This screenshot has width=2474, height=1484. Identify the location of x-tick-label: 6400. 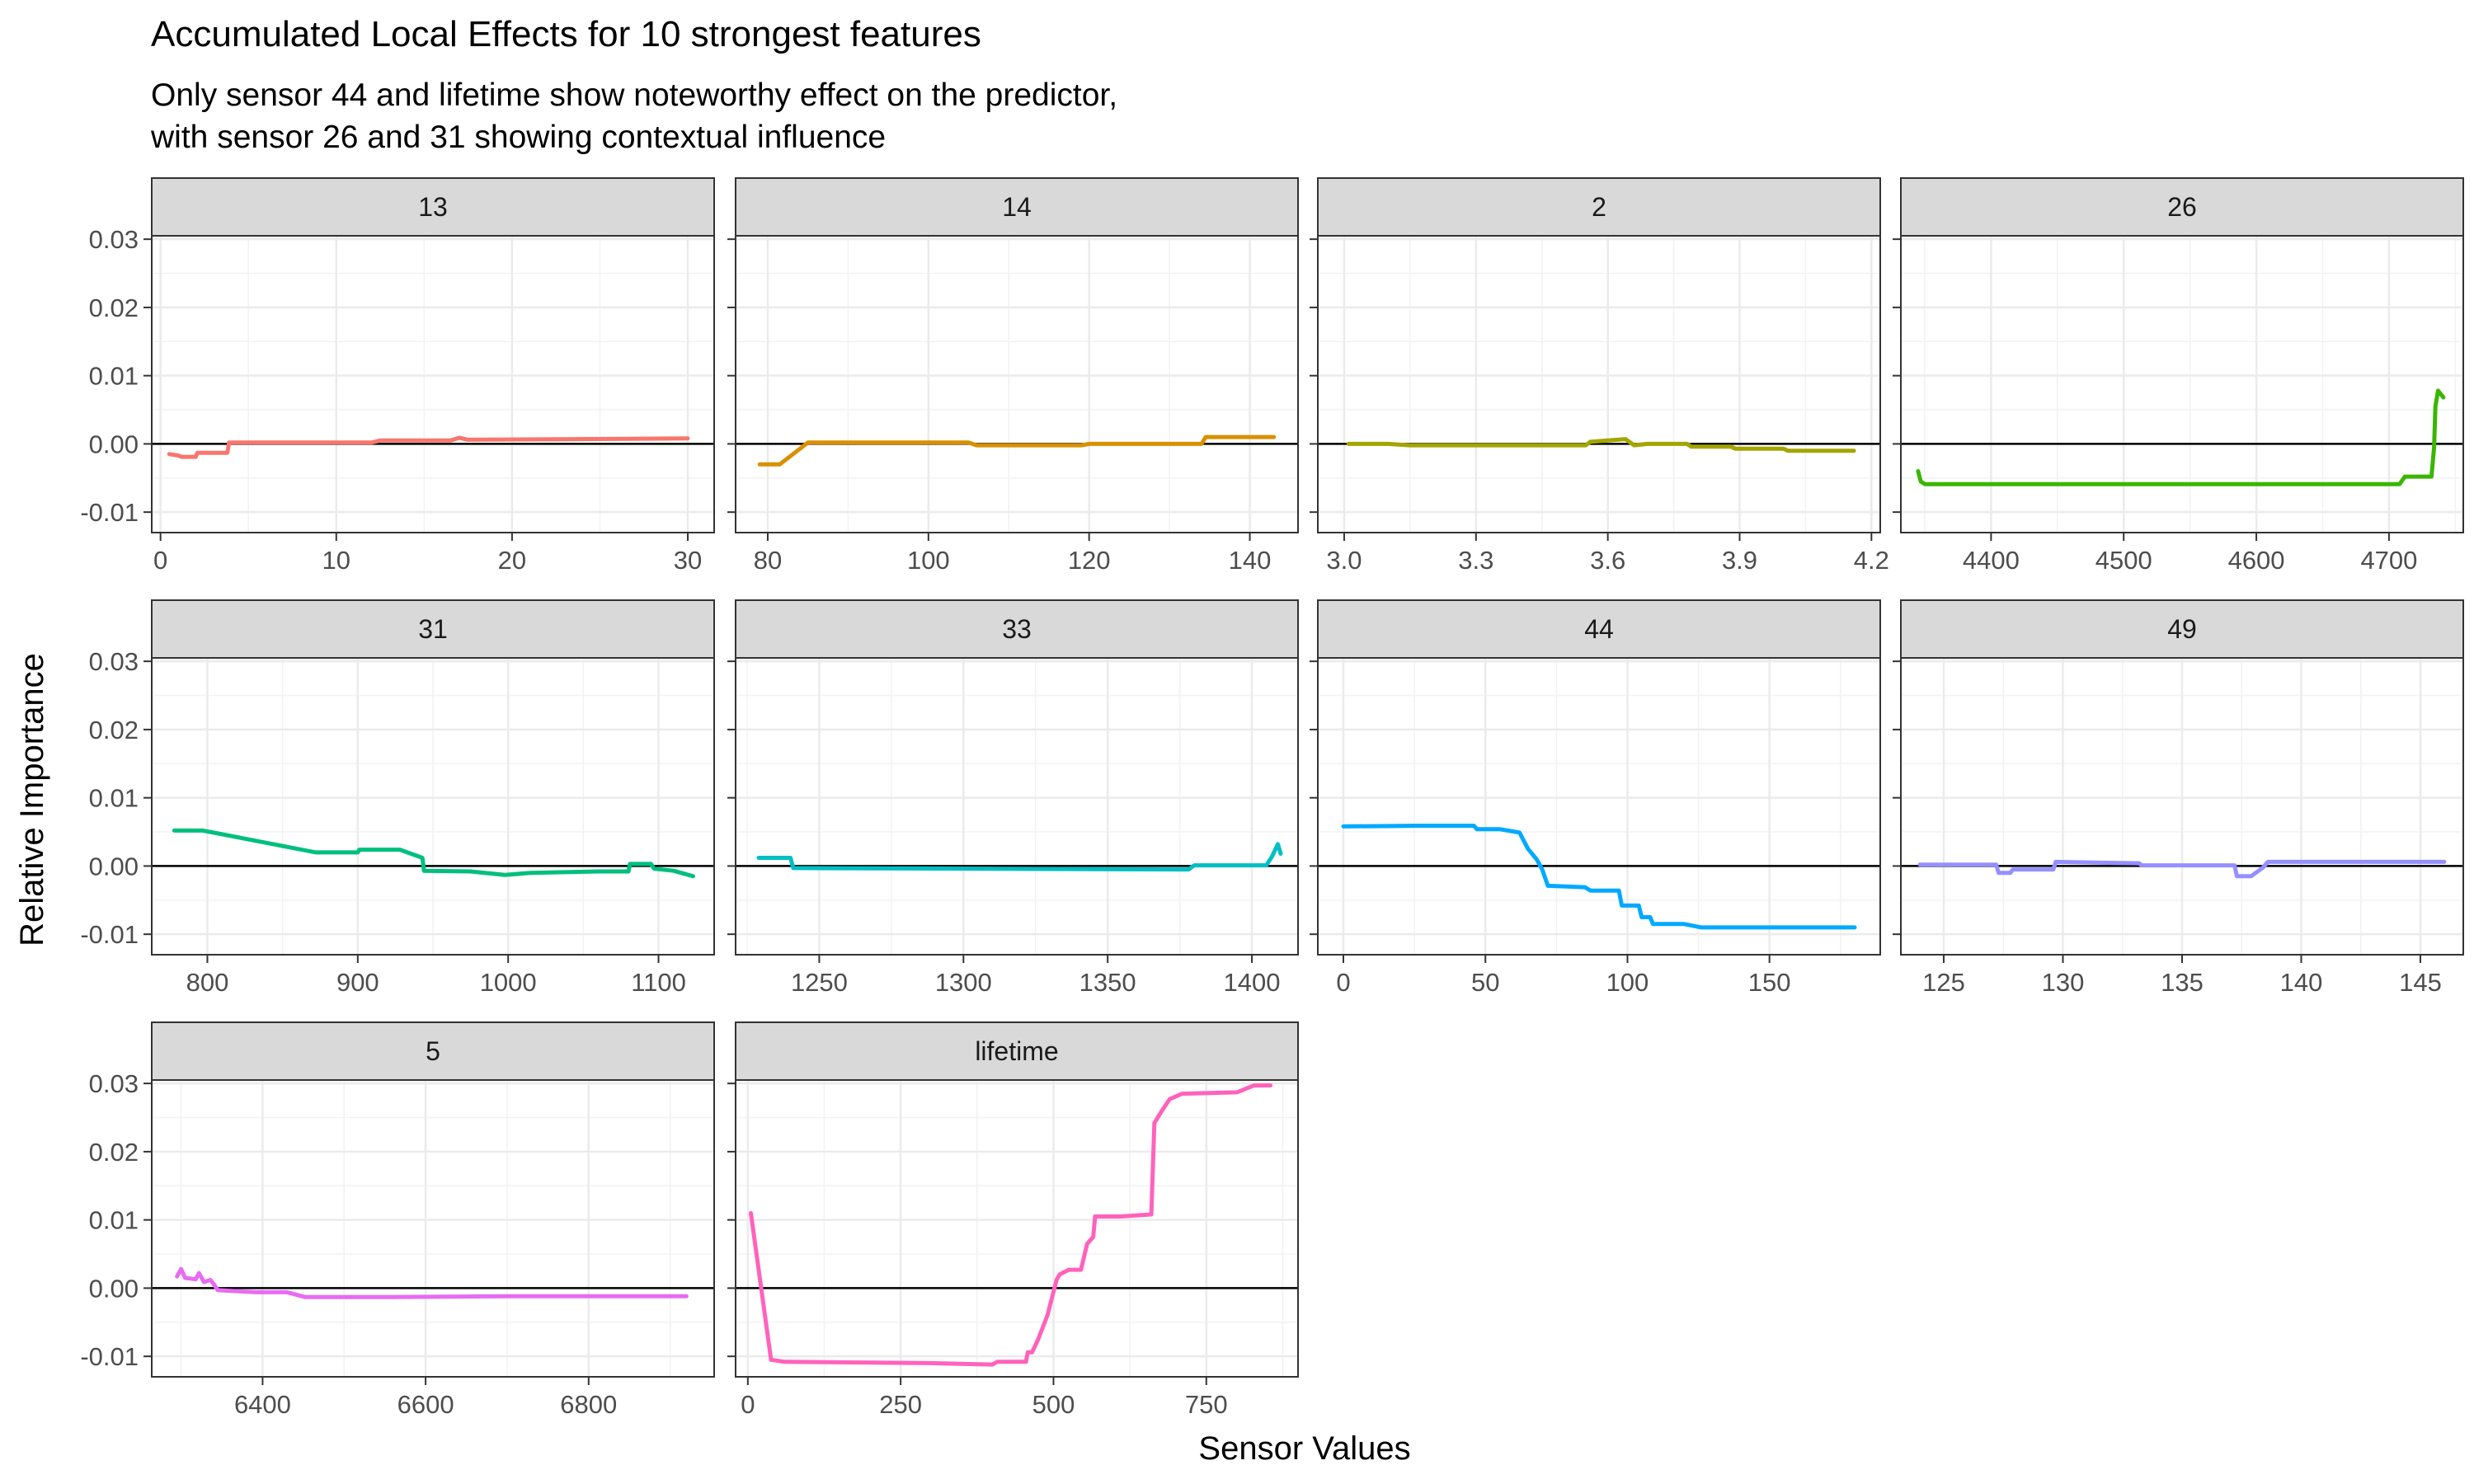
(262, 1404).